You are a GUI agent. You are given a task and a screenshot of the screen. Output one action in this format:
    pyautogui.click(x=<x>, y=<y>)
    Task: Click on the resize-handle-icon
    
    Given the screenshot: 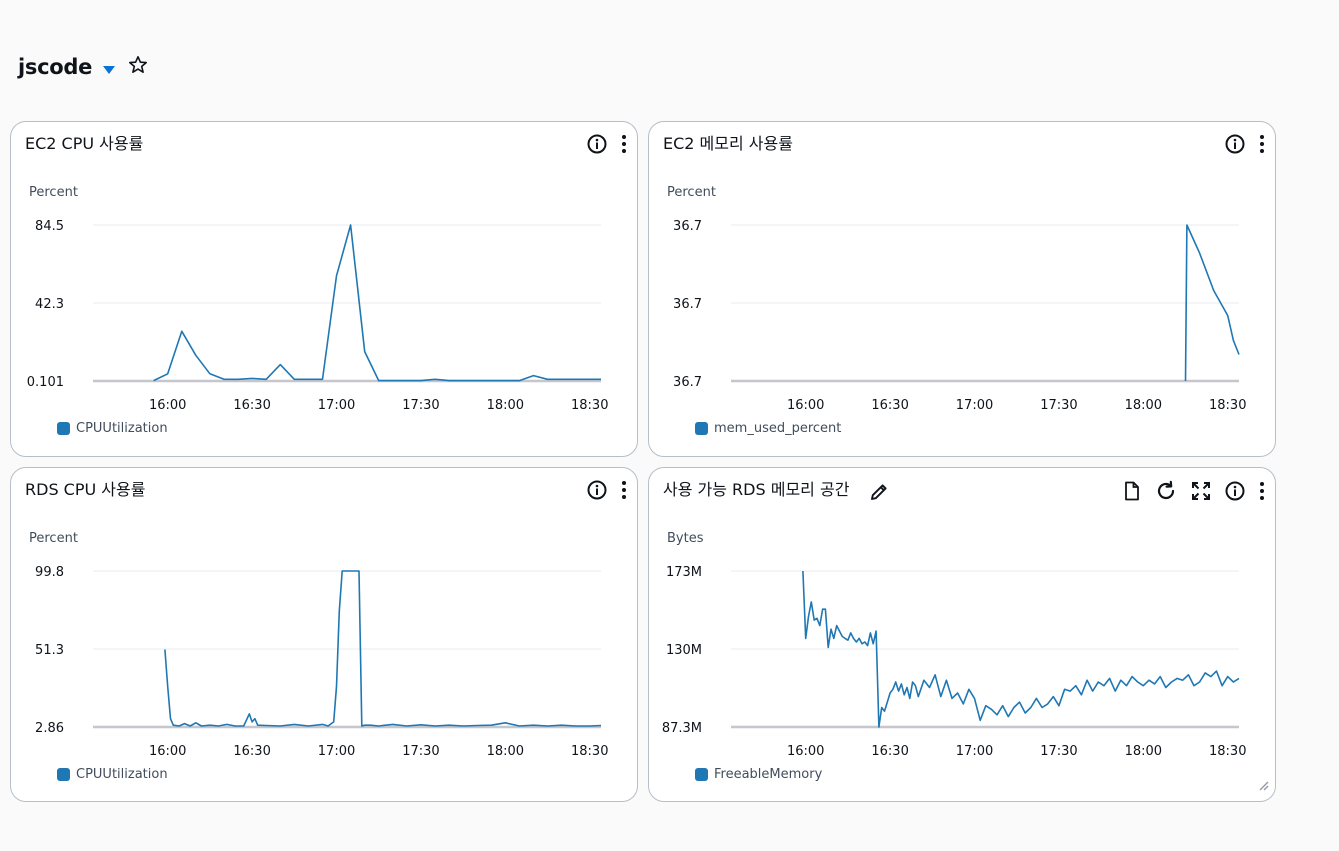 What is the action you would take?
    pyautogui.click(x=1263, y=785)
    